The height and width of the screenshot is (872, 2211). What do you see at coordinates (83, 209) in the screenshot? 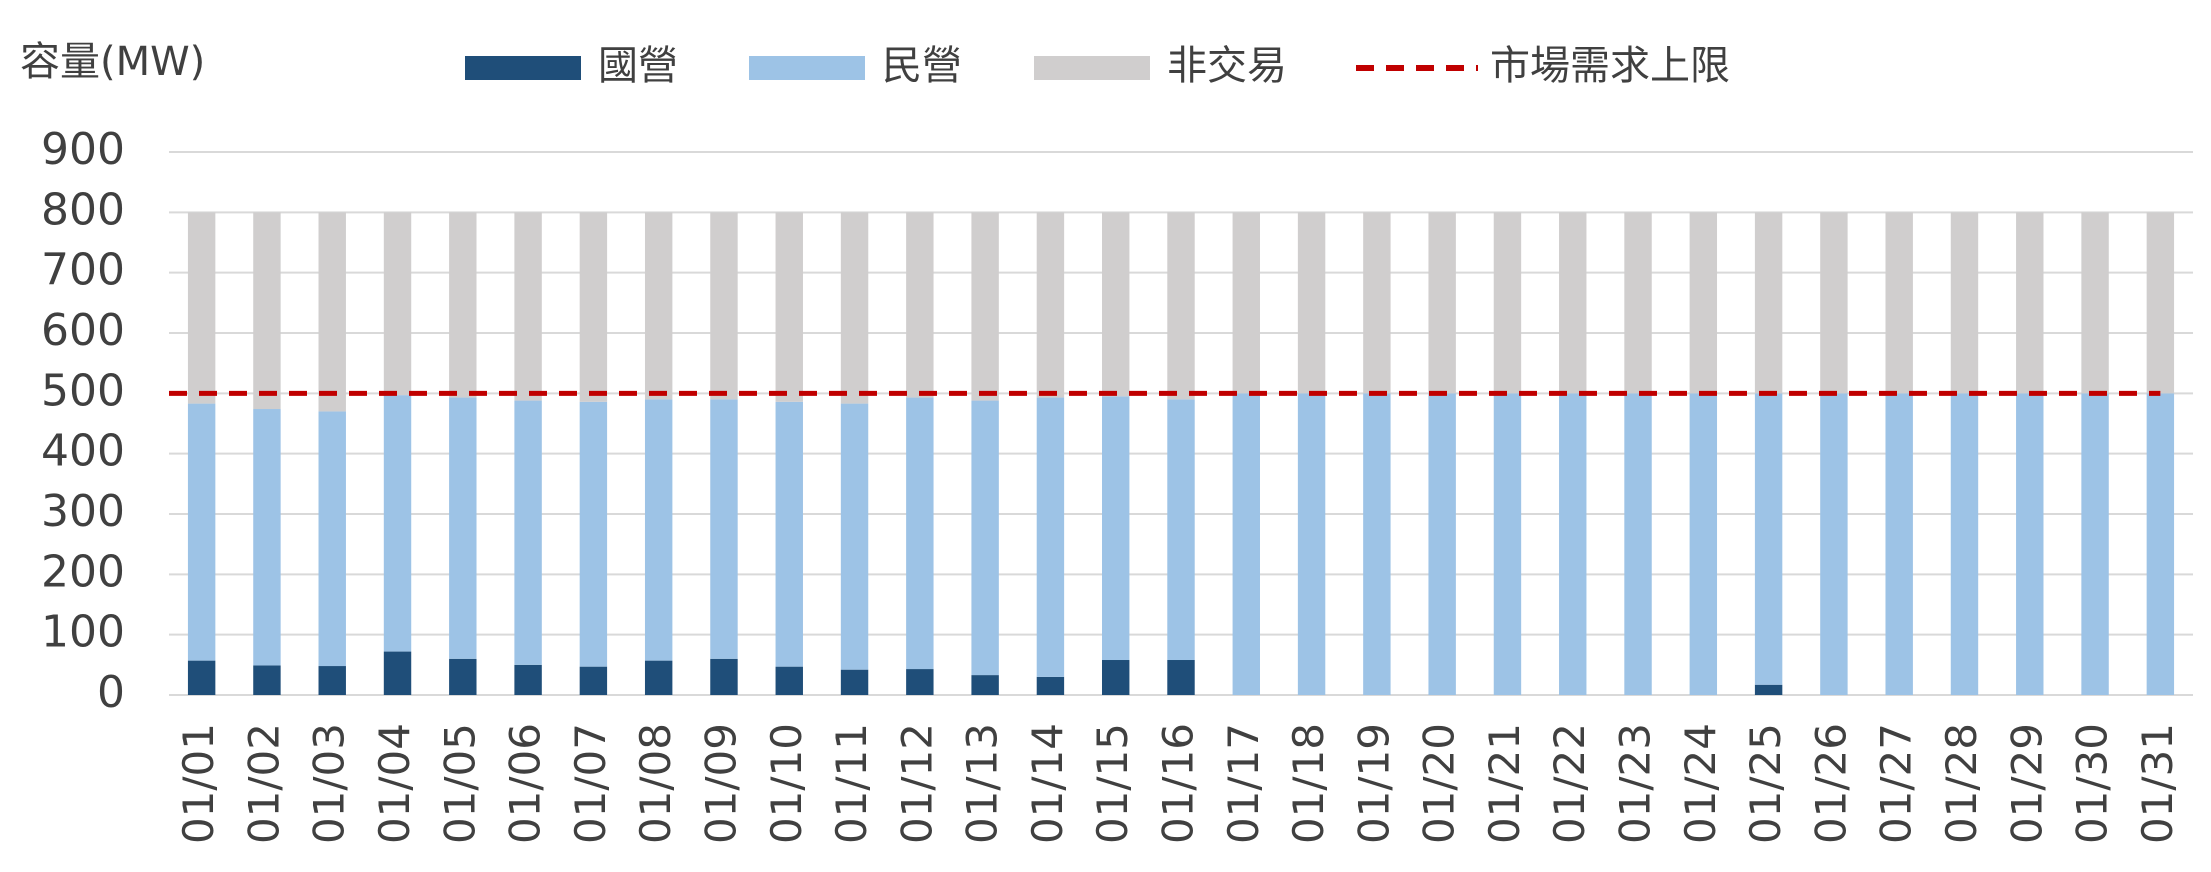
I see `y-tick-label: 800` at bounding box center [83, 209].